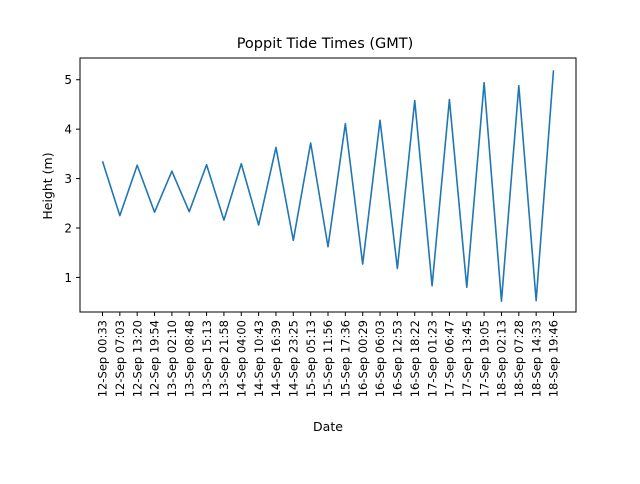 Image resolution: width=640 pixels, height=484 pixels. Describe the element at coordinates (189, 358) in the screenshot. I see `x-tick-label: 13-Sep 08:48` at that location.